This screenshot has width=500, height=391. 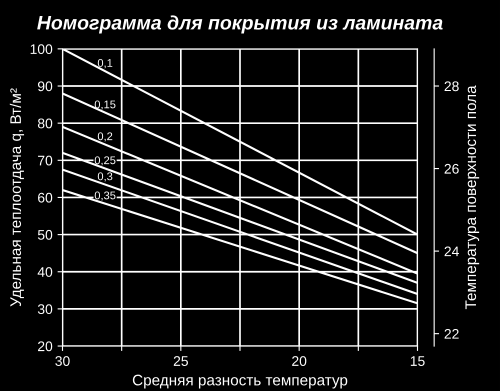 I want to click on y-tick-label: 100, so click(x=41, y=49).